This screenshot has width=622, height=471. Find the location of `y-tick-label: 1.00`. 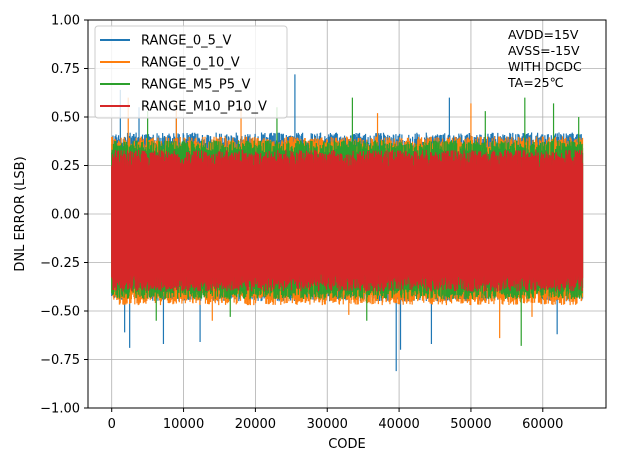

y-tick-label: 1.00 is located at coordinates (65, 21).